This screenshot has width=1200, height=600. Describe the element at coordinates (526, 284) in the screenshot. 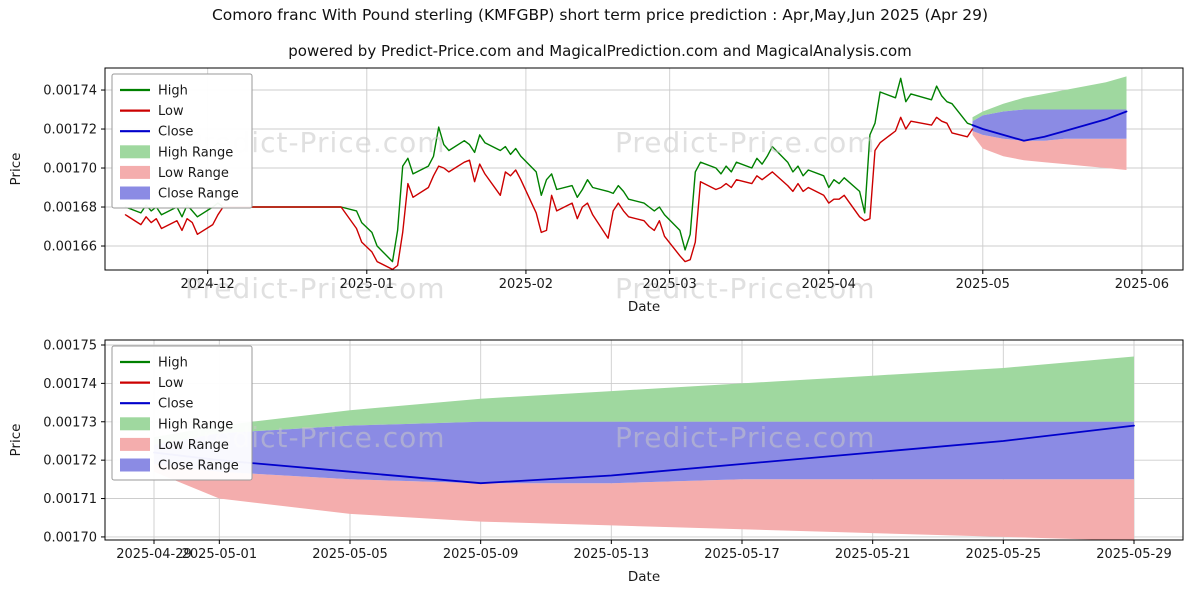

I see `x-tick-label: 2025-02` at that location.